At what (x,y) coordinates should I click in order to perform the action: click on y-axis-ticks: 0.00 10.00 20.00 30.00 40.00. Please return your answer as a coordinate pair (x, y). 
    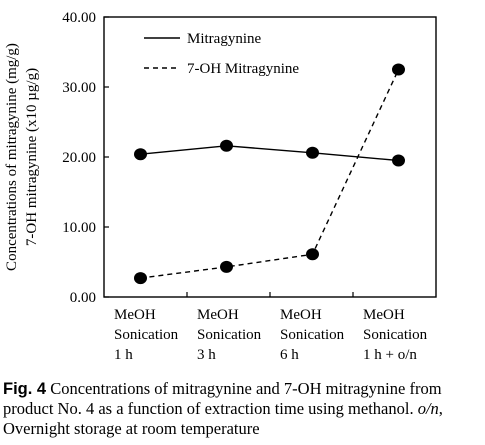
    Looking at the image, I should click on (85, 158).